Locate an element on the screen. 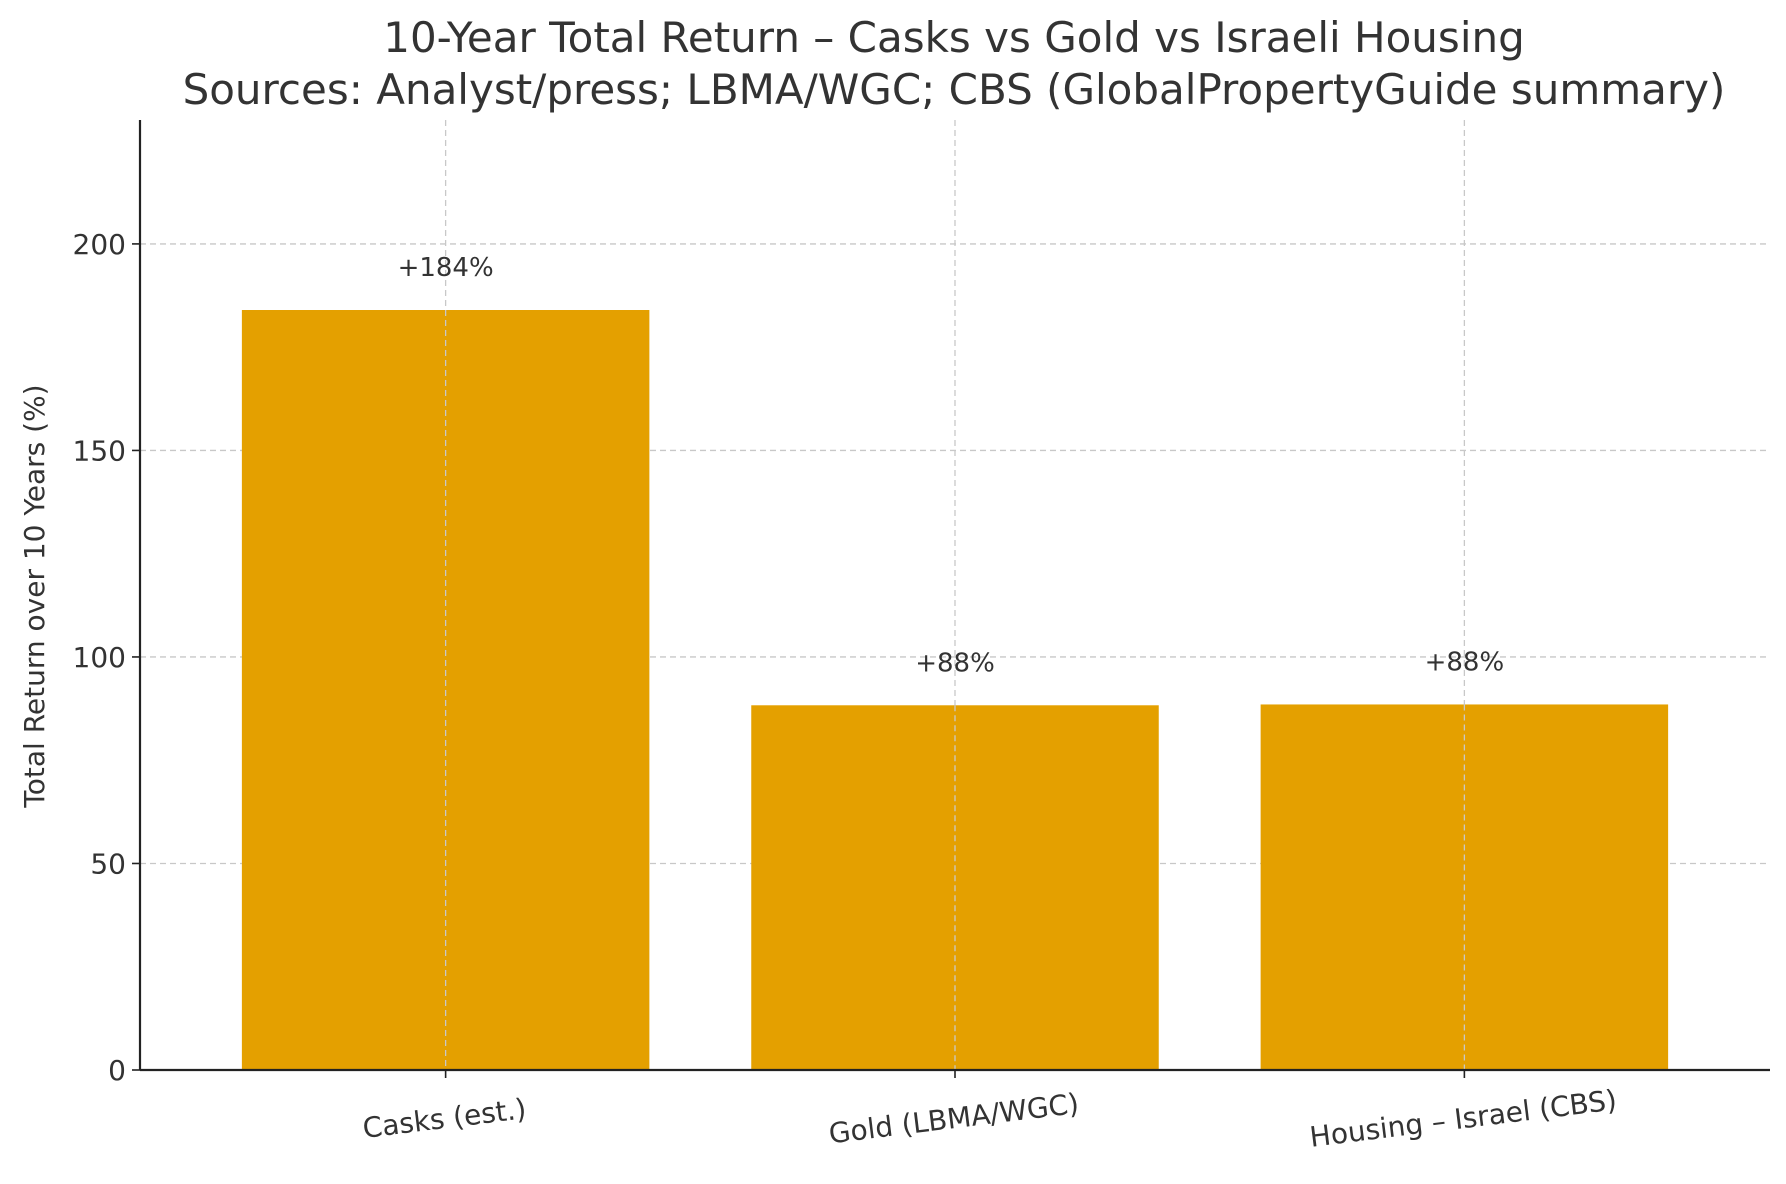  x-tick-label: Gold (LBMA/WGC) is located at coordinates (954, 1118).